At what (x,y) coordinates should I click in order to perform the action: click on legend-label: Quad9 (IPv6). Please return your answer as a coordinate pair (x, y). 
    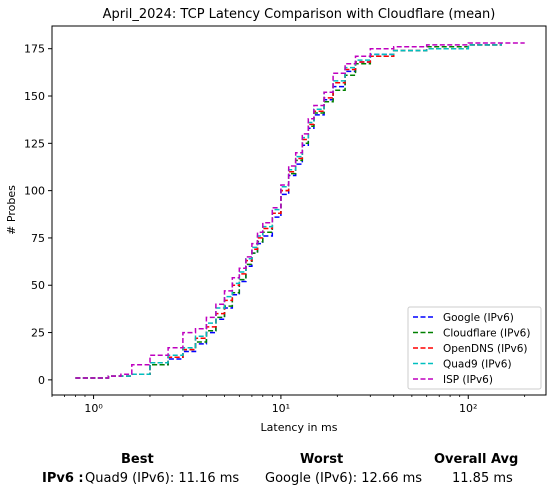
    Looking at the image, I should click on (477, 365).